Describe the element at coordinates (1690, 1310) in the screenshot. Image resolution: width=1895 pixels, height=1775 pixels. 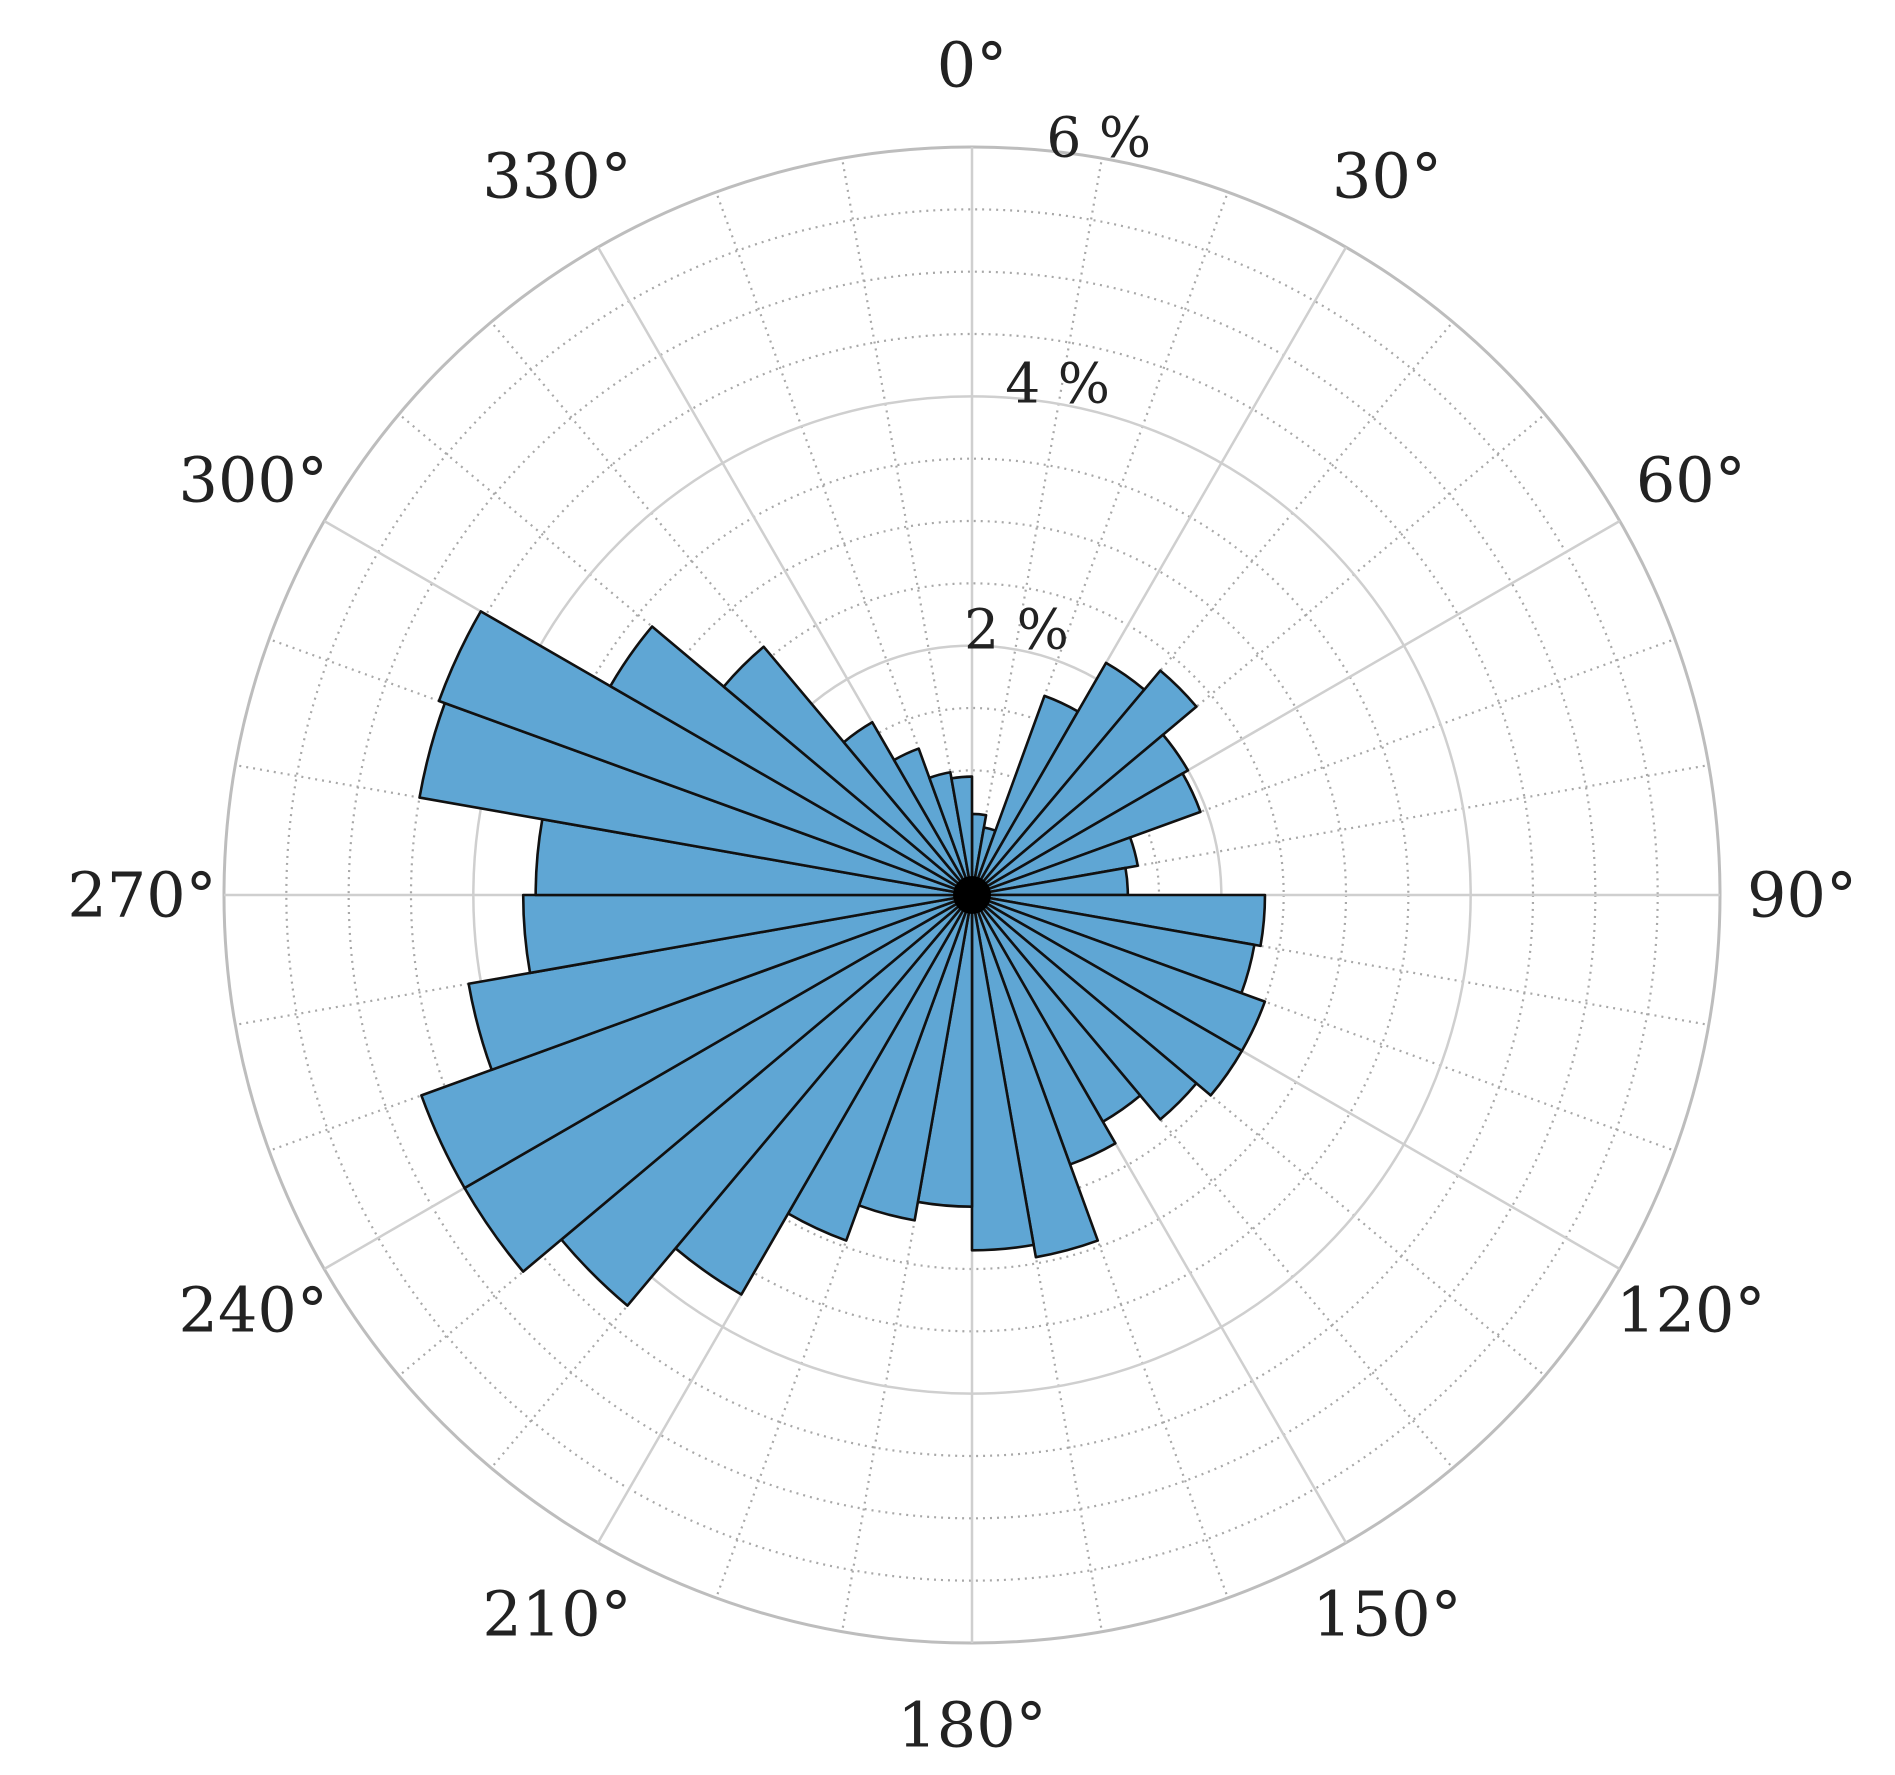
I see `theta-tick-label: 120°` at that location.